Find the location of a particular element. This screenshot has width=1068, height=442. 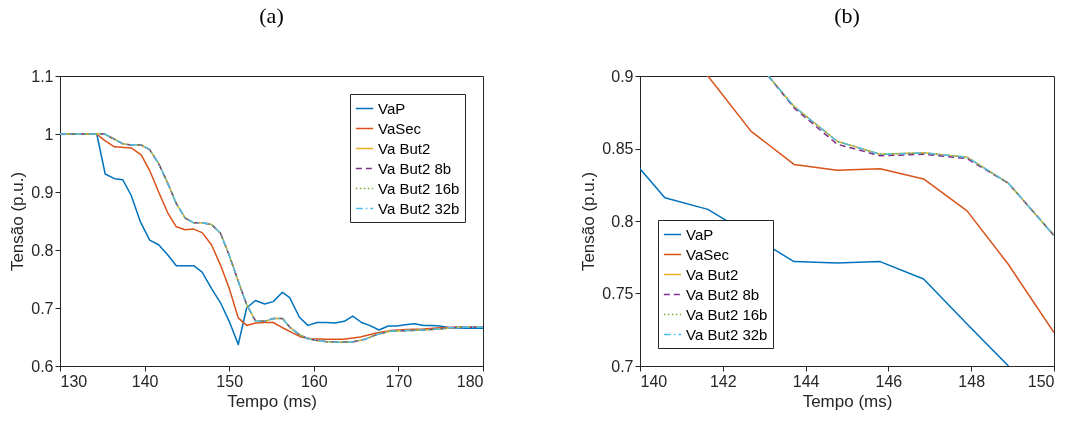

x-tick-label: 130 is located at coordinates (74, 381).